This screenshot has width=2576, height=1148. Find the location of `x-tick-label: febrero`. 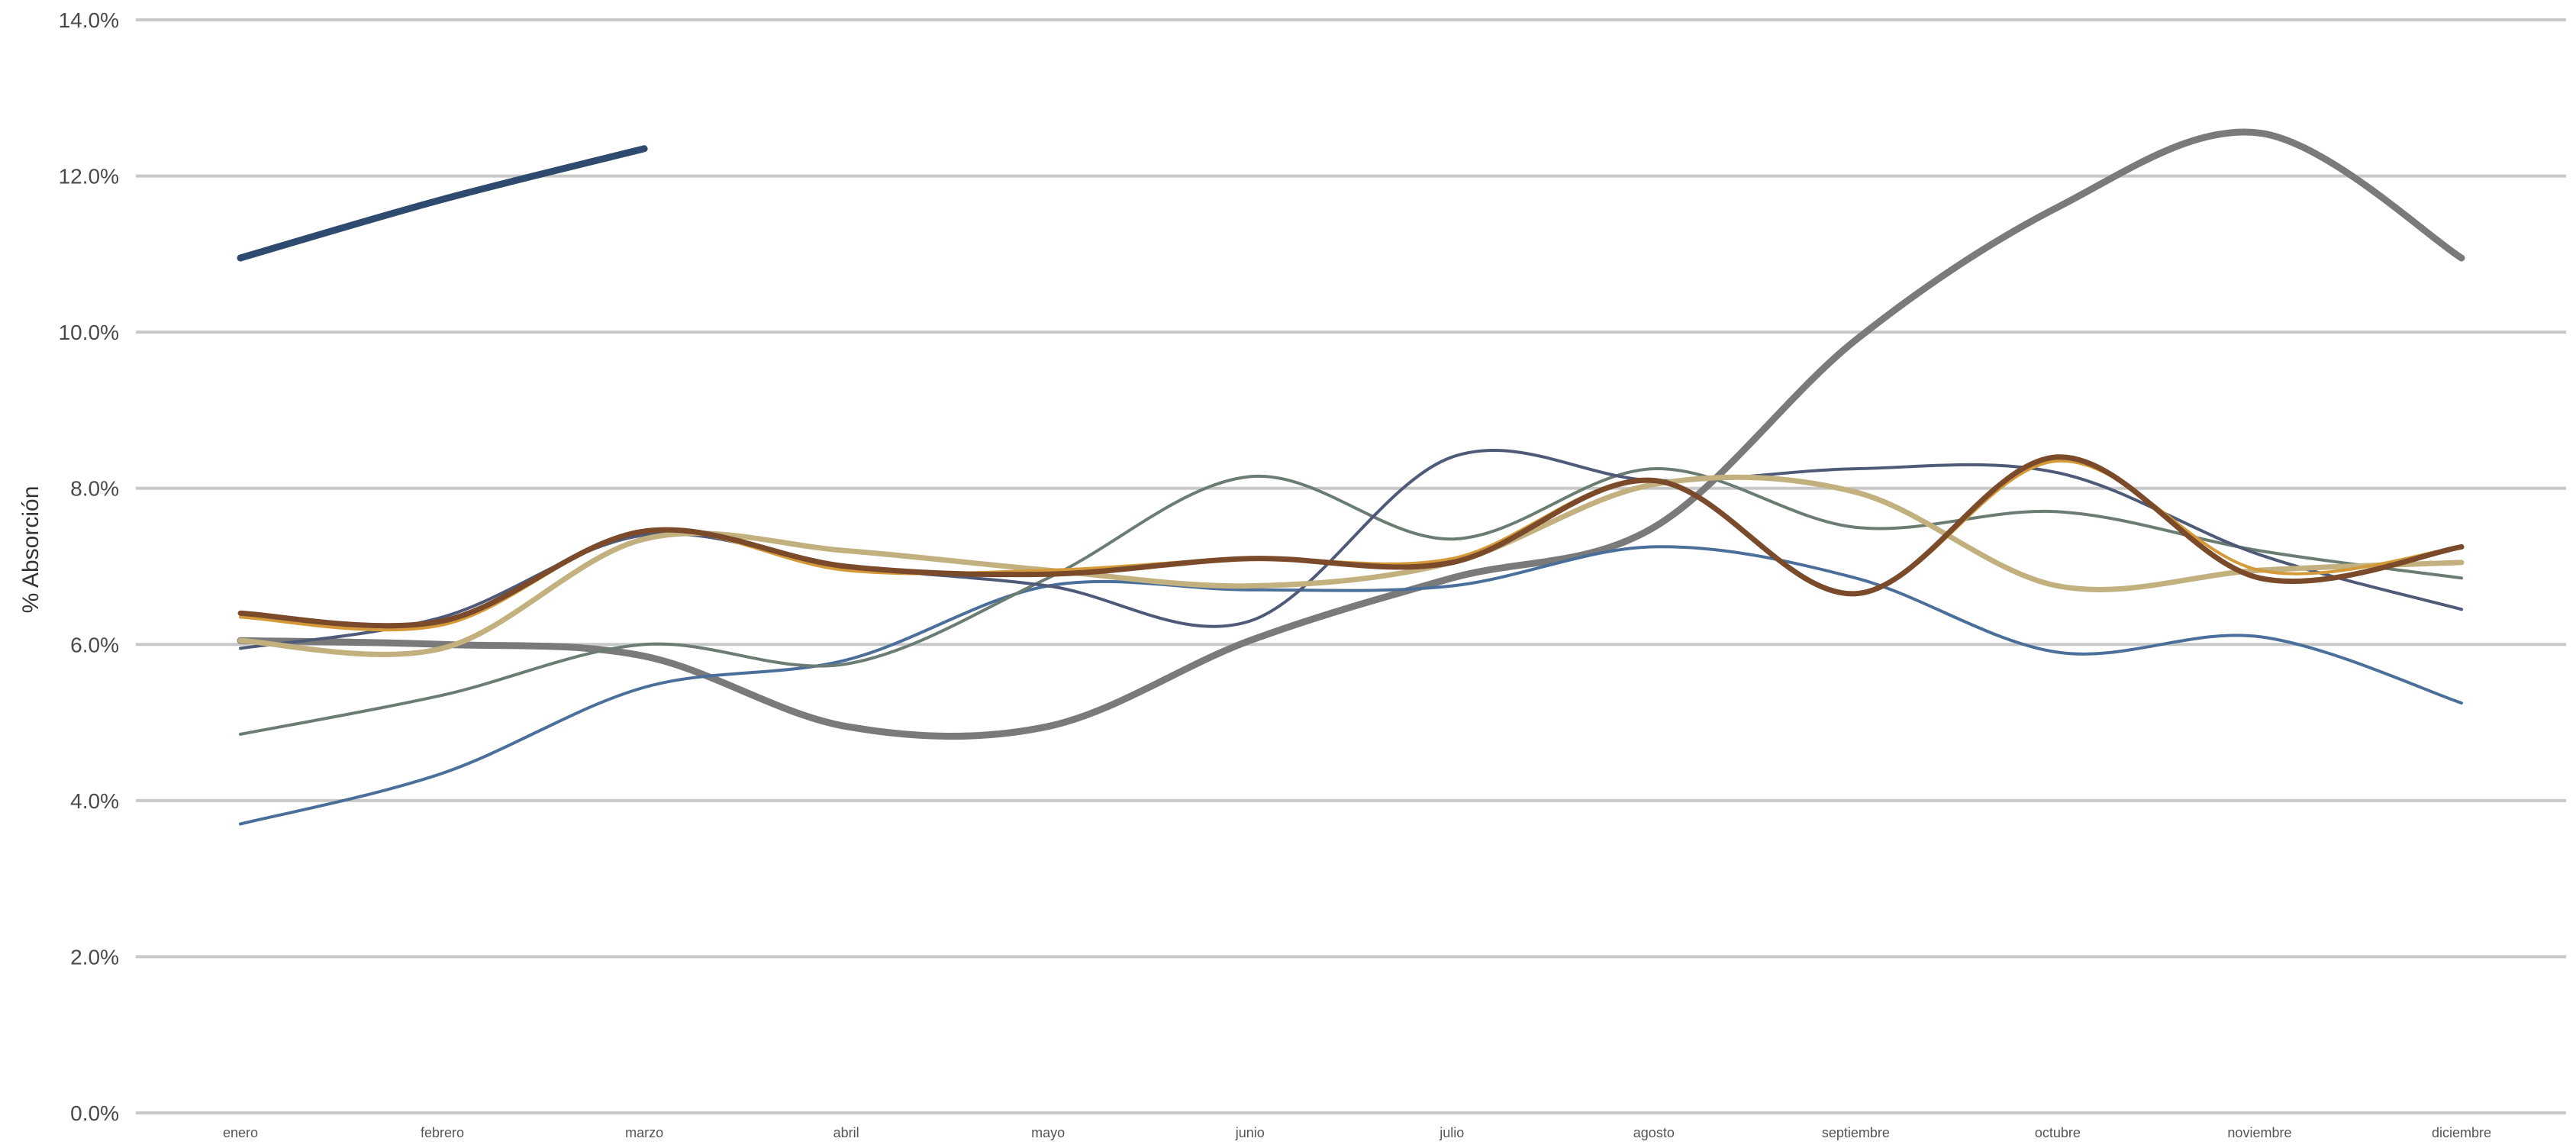

x-tick-label: febrero is located at coordinates (443, 1132).